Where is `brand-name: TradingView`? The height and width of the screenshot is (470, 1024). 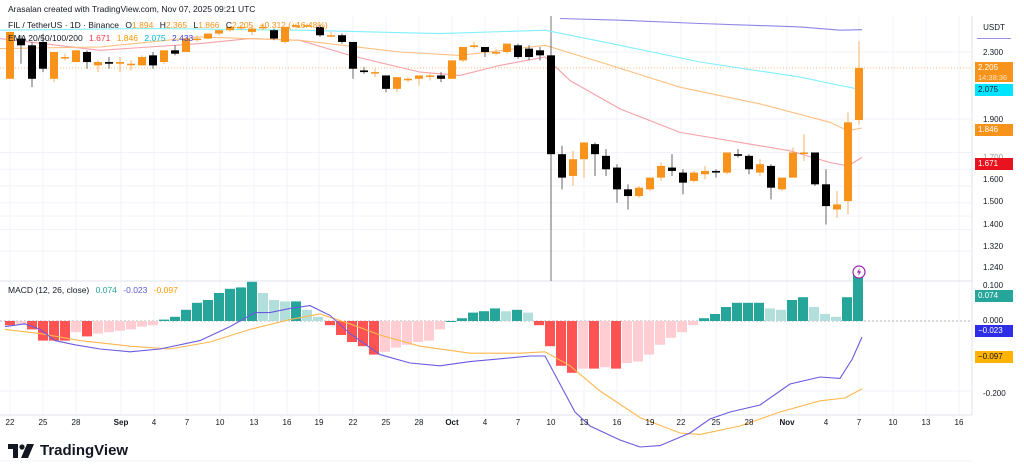 brand-name: TradingView is located at coordinates (84, 450).